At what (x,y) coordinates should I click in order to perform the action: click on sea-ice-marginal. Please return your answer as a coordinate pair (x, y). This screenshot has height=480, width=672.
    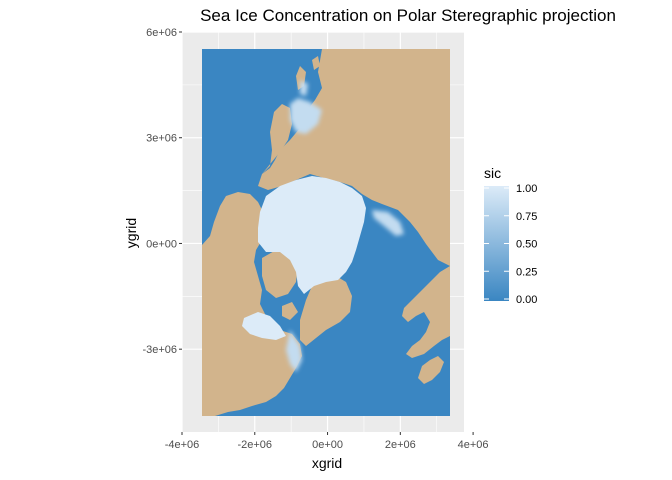
    Looking at the image, I should click on (345, 226).